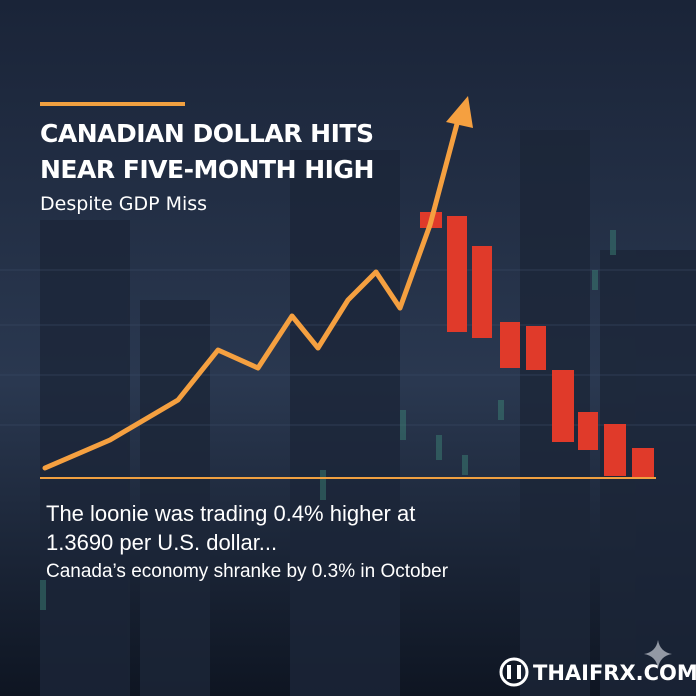  What do you see at coordinates (207, 169) in the screenshot?
I see `headline-line: NEAR FIVE-MONTH HIGH` at bounding box center [207, 169].